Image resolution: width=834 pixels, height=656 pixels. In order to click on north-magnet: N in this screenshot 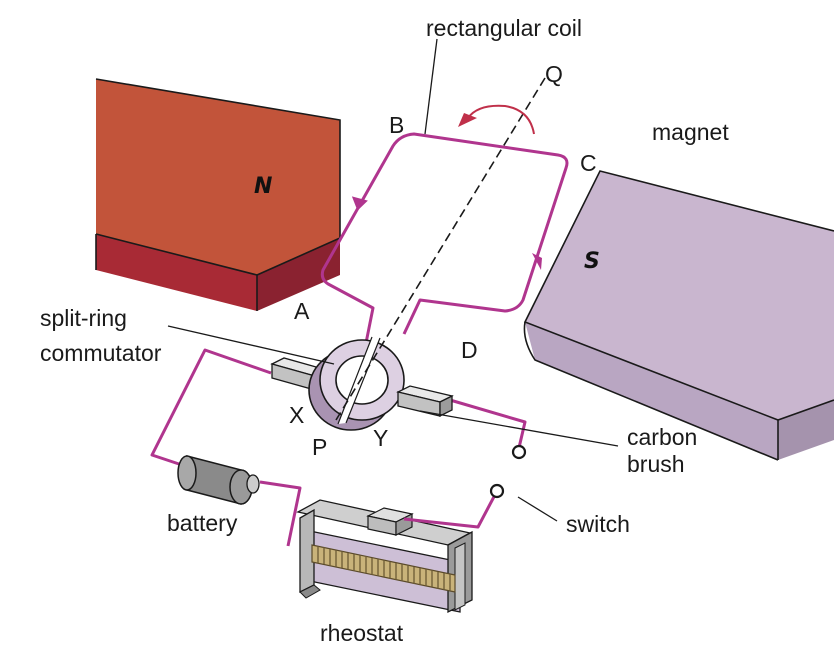, I will do `click(218, 194)`.